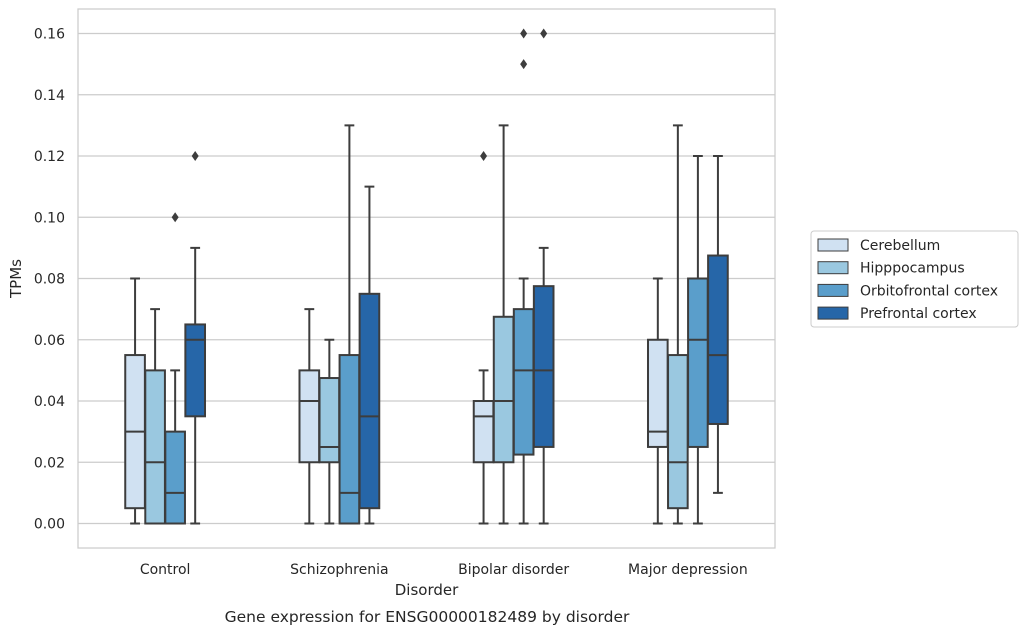 The width and height of the screenshot is (1028, 634). I want to click on legend-label: Cerebellum, so click(900, 246).